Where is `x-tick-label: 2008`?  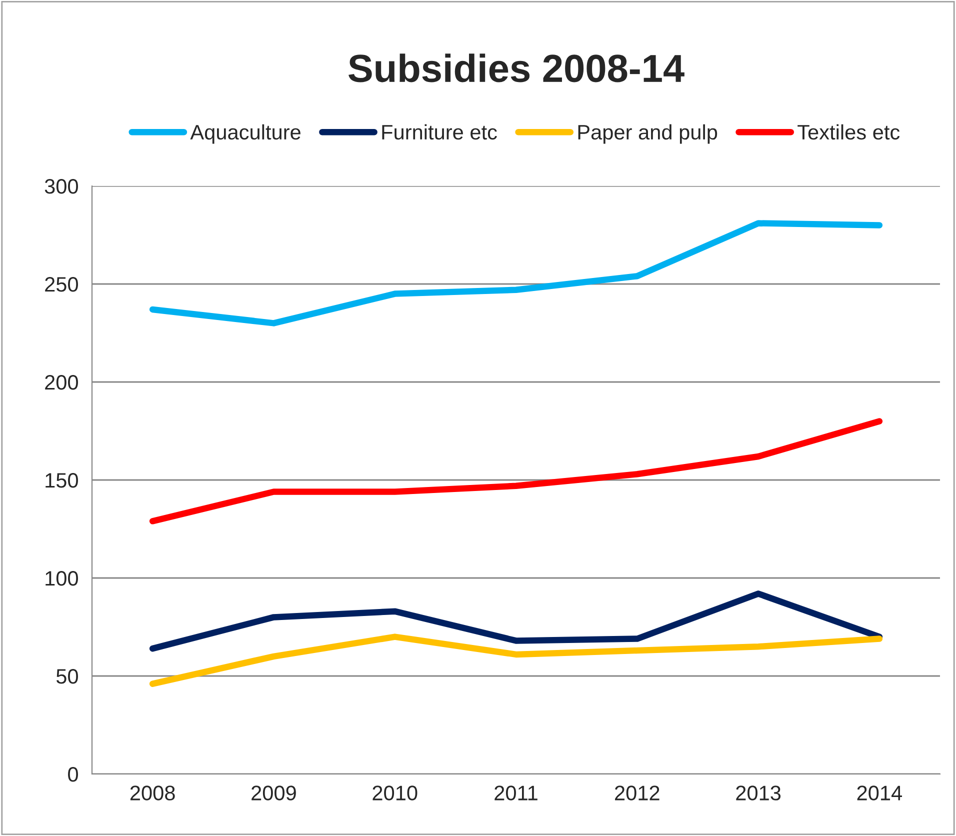 x-tick-label: 2008 is located at coordinates (152, 793).